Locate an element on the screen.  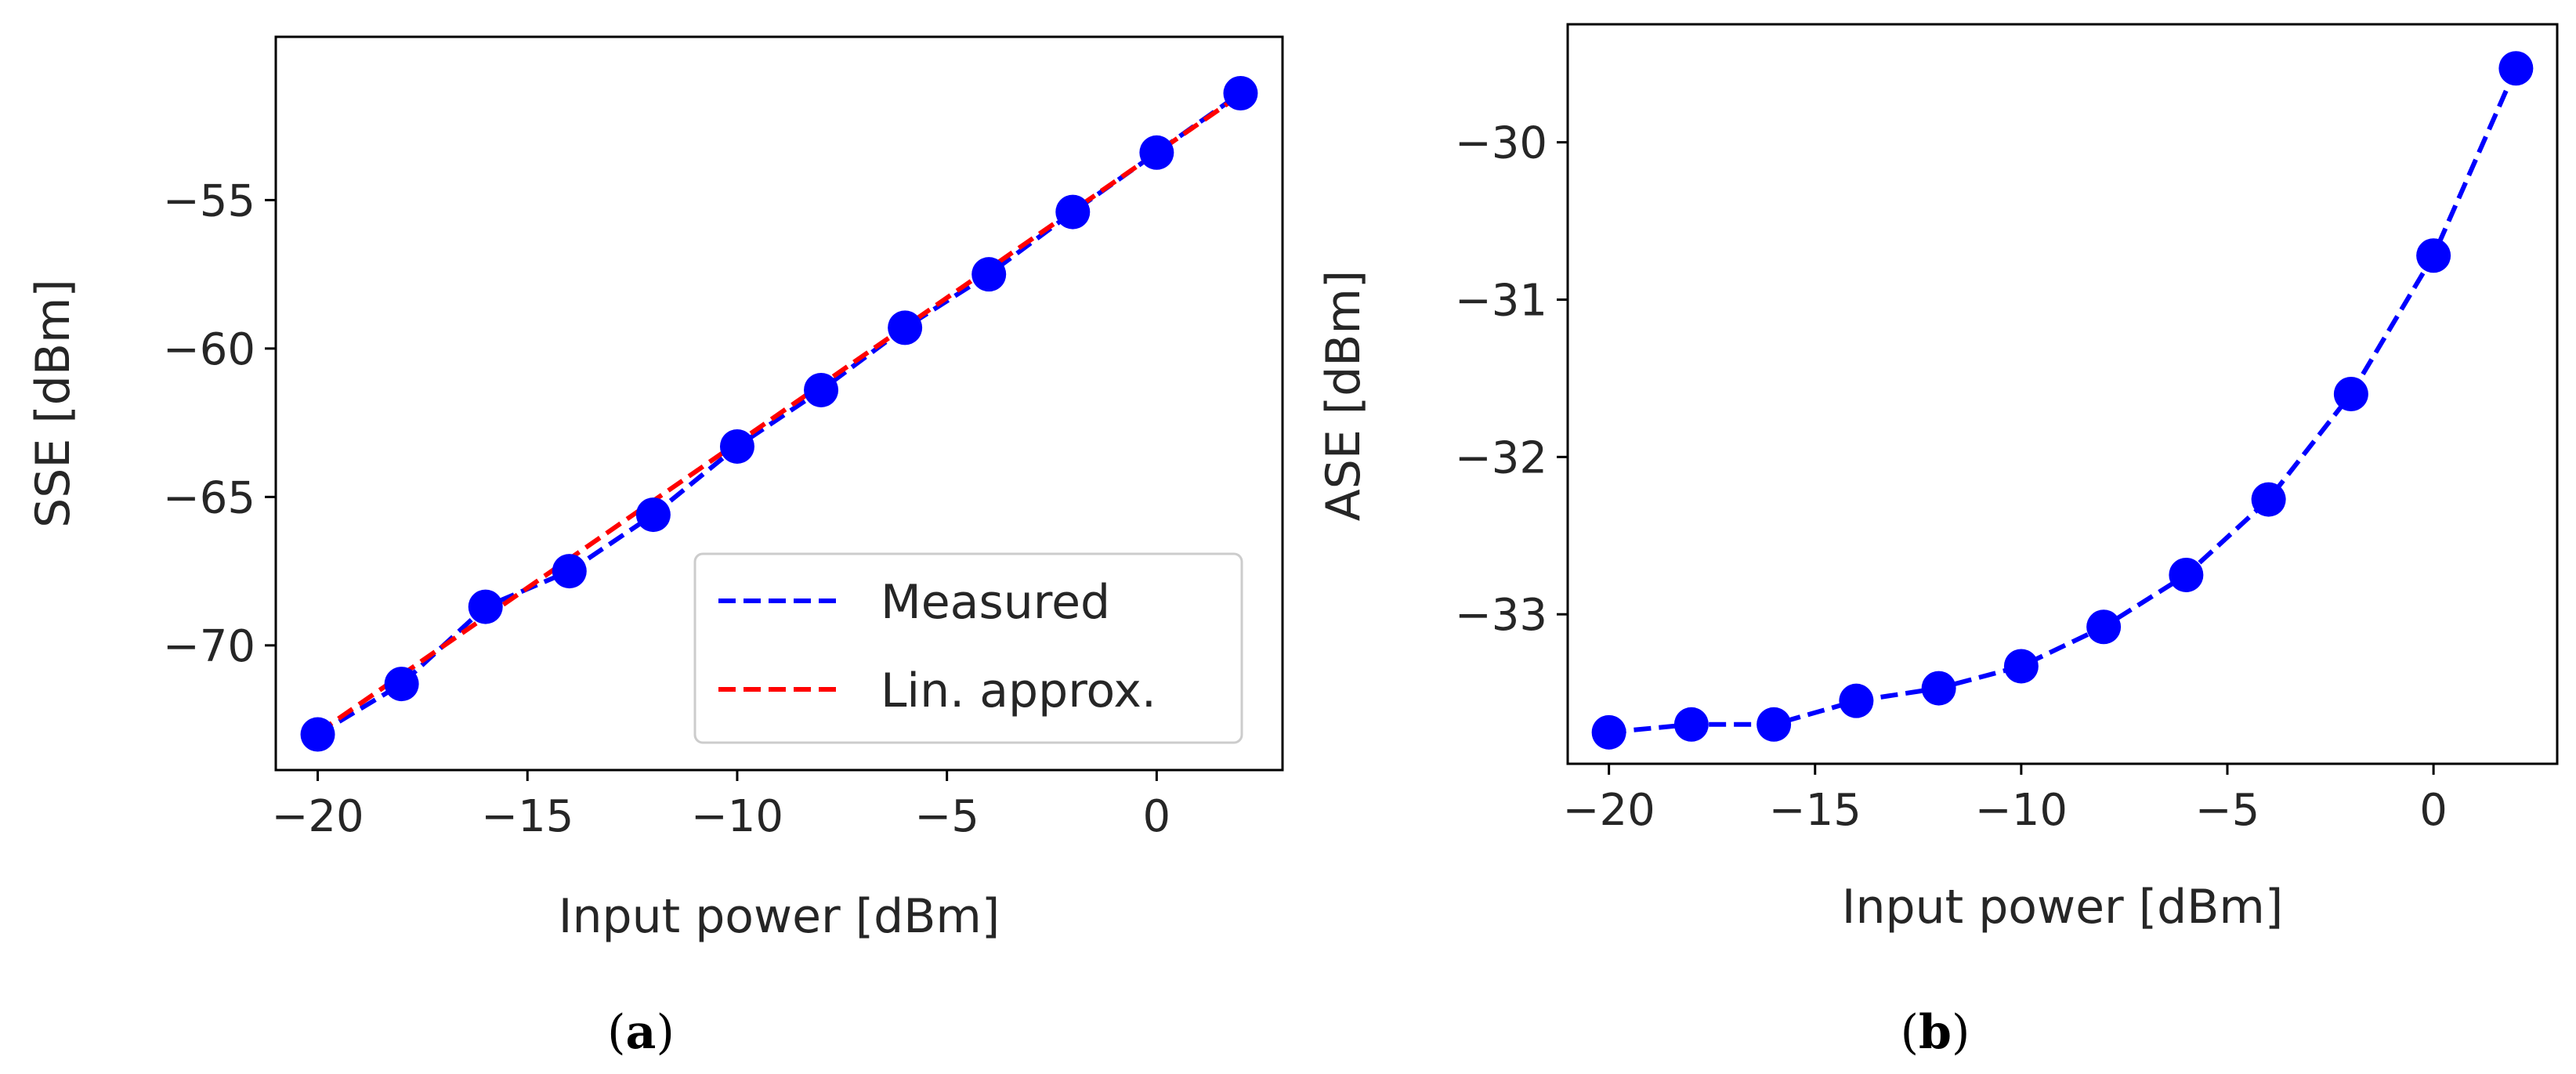
chart-b-xtick-label: −10 is located at coordinates (2022, 810).